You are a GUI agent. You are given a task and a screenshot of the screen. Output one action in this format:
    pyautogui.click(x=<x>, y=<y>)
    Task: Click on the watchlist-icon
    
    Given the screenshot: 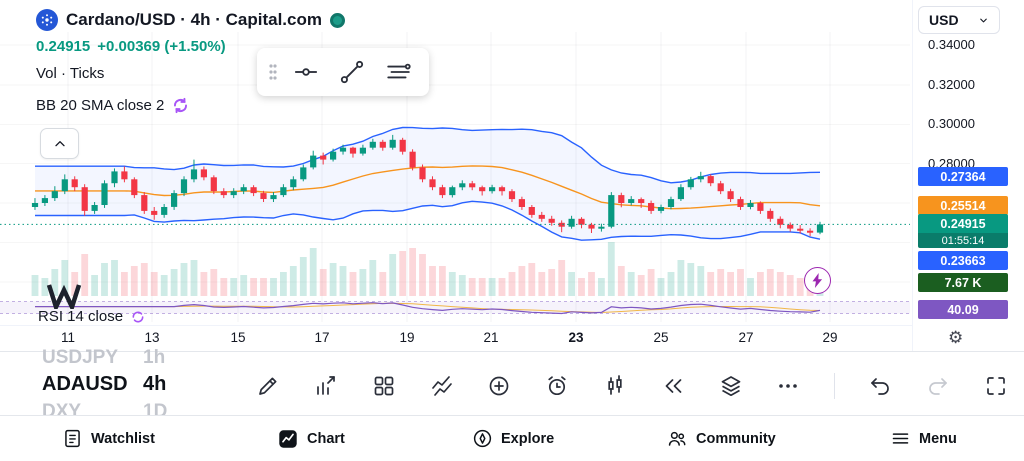 What is the action you would take?
    pyautogui.click(x=72, y=438)
    